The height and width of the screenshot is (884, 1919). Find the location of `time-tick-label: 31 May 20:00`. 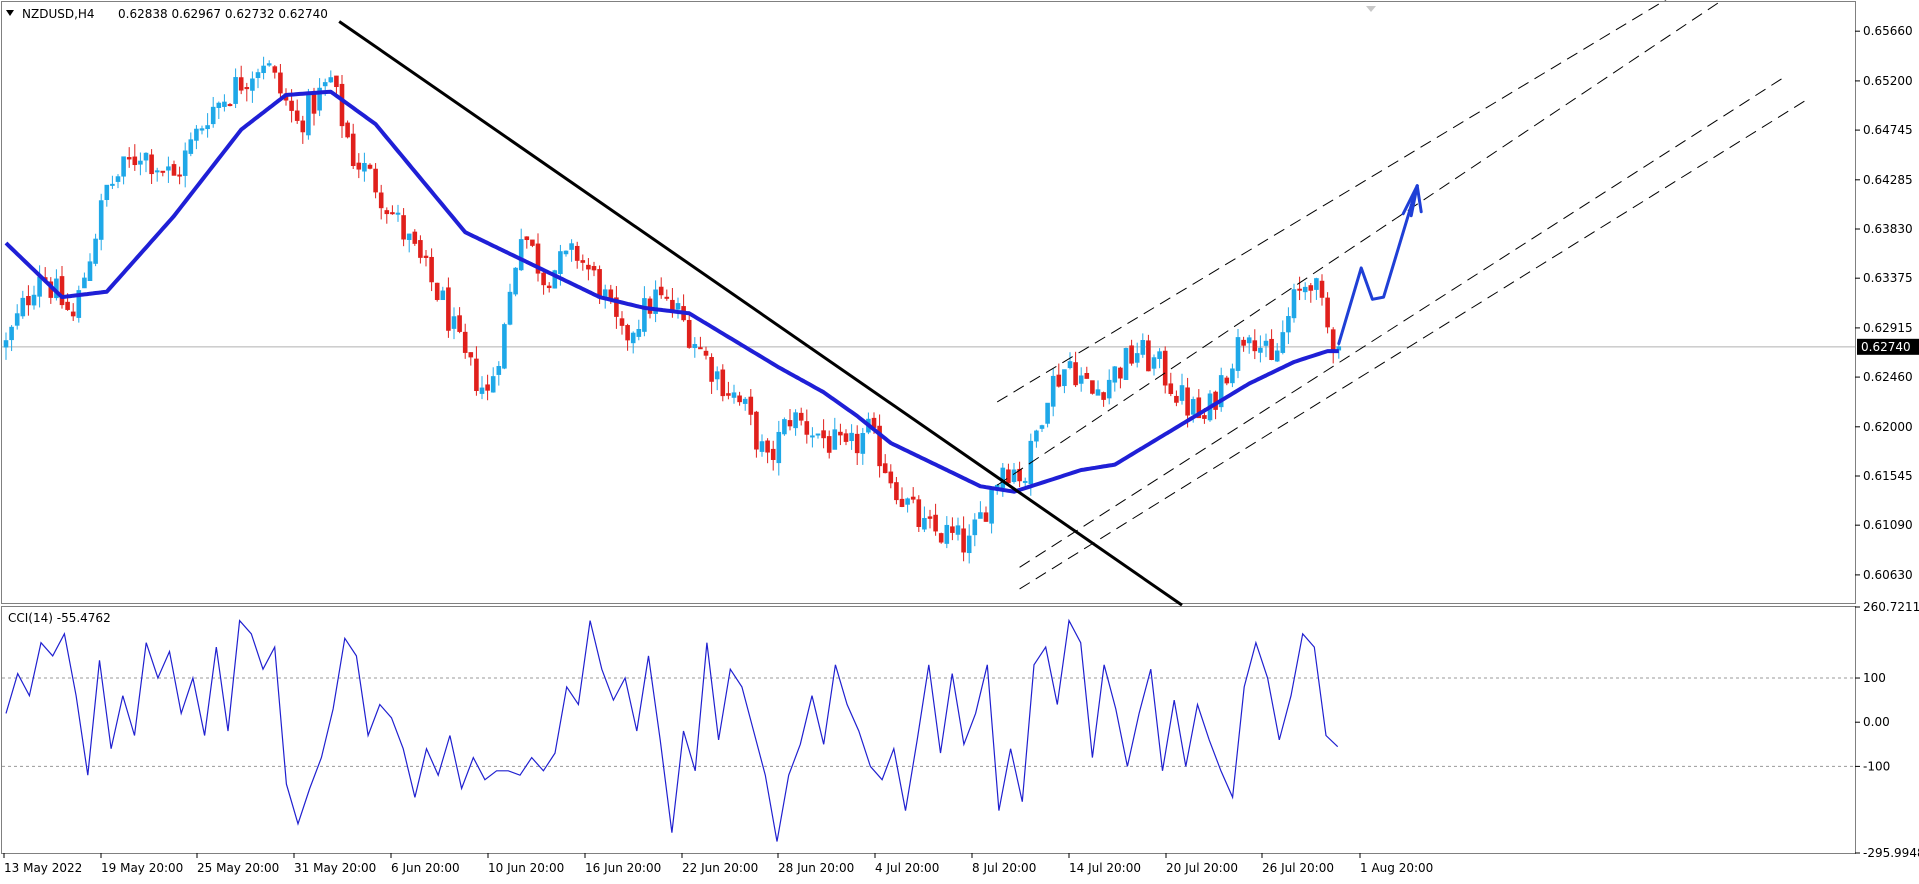

time-tick-label: 31 May 20:00 is located at coordinates (335, 868).